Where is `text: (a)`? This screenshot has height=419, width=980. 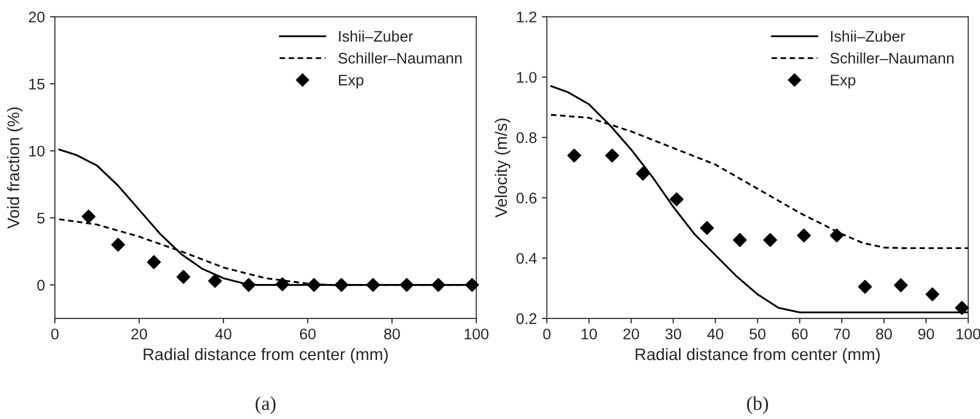
text: (a) is located at coordinates (266, 405).